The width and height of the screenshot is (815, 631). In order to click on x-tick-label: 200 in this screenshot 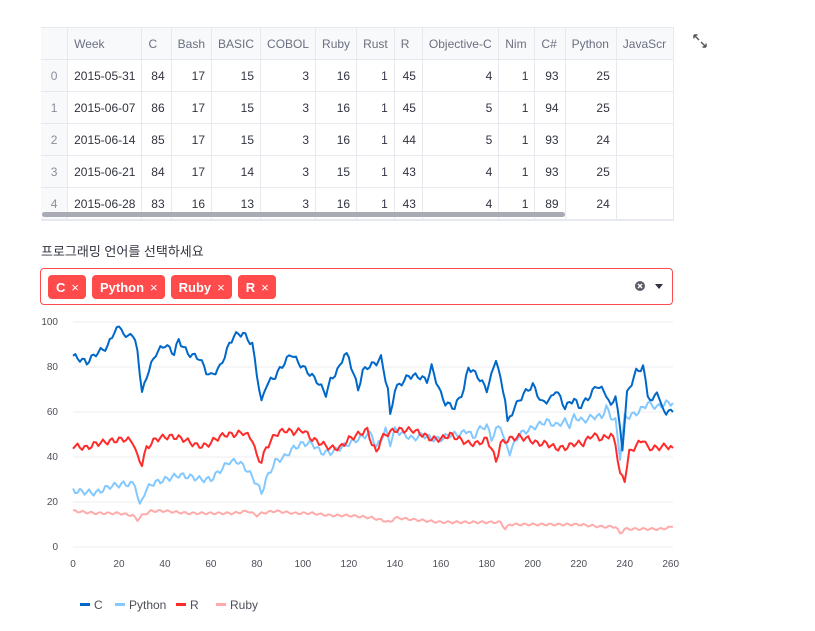, I will do `click(532, 564)`.